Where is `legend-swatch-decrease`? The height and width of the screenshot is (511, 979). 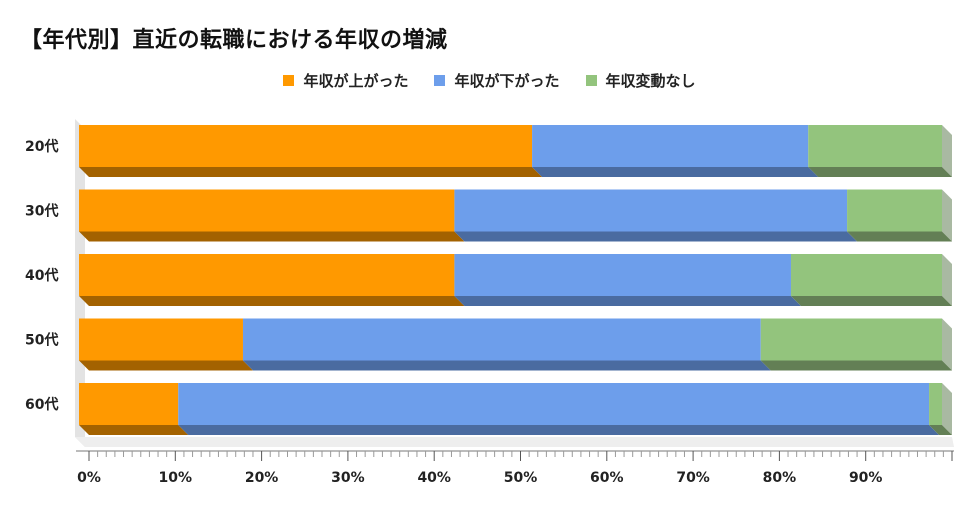
legend-swatch-decrease is located at coordinates (440, 80).